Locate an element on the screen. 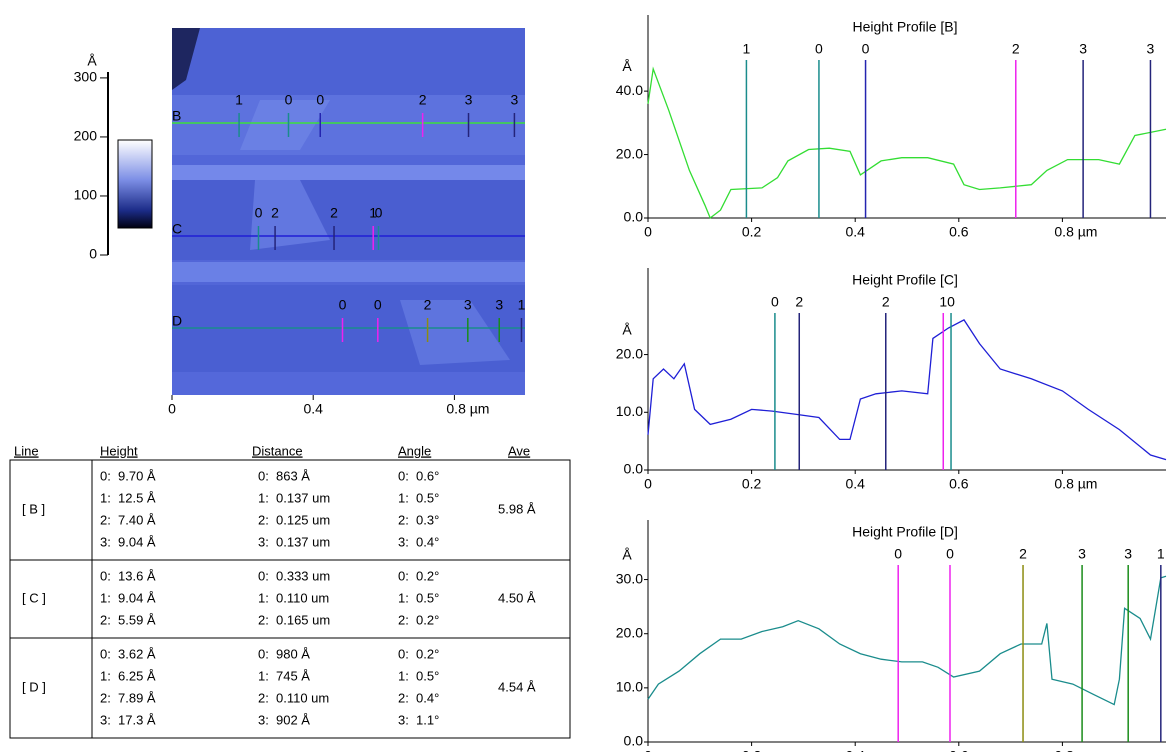 The width and height of the screenshot is (1168, 752). chart-title: Height Profile [C] is located at coordinates (905, 280).